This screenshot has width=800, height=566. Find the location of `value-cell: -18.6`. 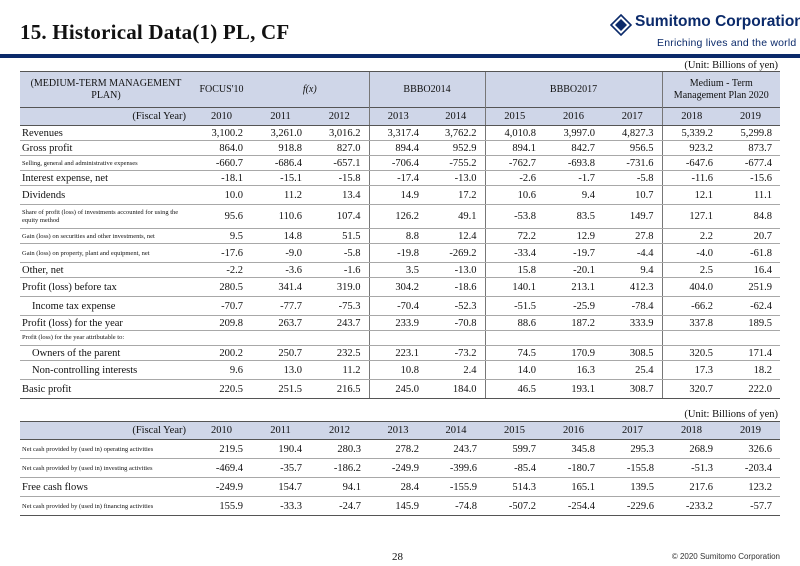

value-cell: -18.6 is located at coordinates (456, 287).